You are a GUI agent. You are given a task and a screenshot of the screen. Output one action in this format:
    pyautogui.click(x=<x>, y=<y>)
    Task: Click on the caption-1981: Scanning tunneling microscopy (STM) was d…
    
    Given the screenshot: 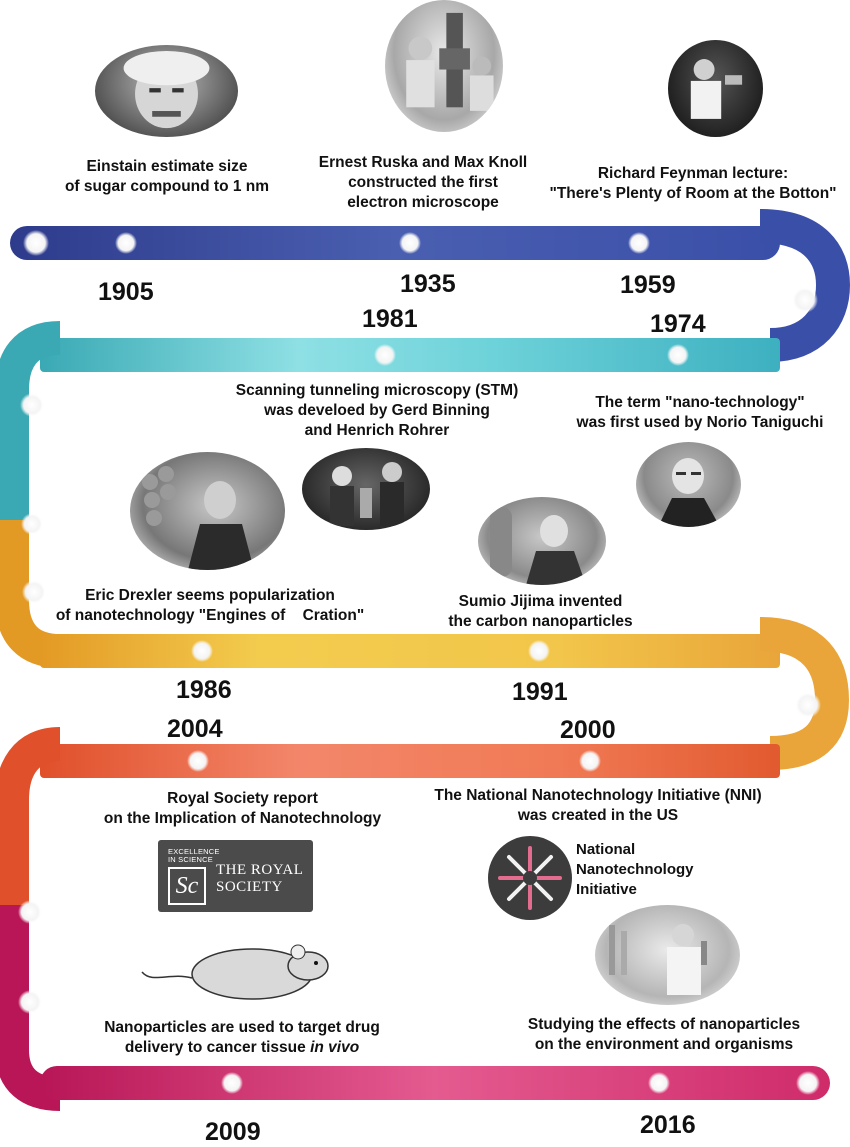 What is the action you would take?
    pyautogui.click(x=377, y=410)
    